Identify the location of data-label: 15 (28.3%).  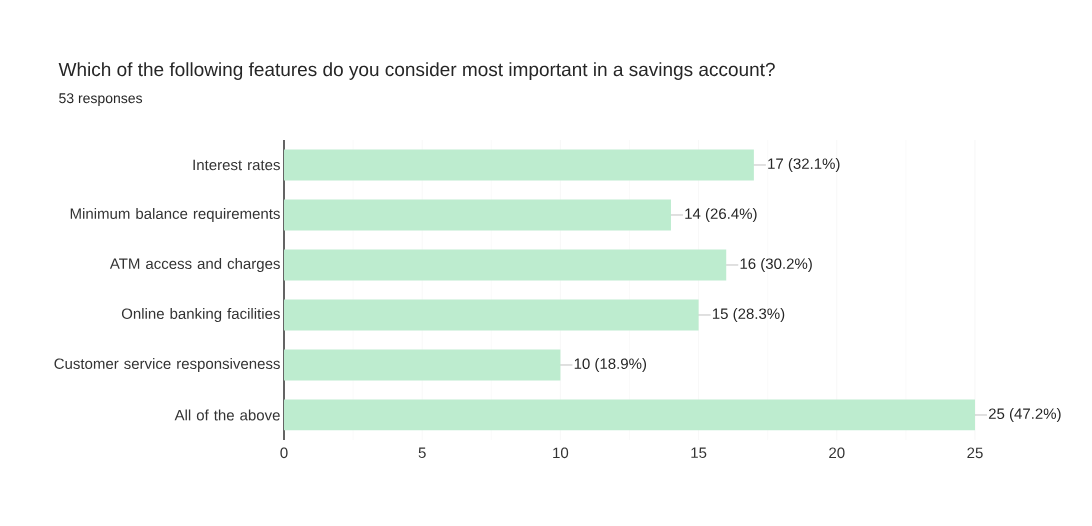
(748, 315).